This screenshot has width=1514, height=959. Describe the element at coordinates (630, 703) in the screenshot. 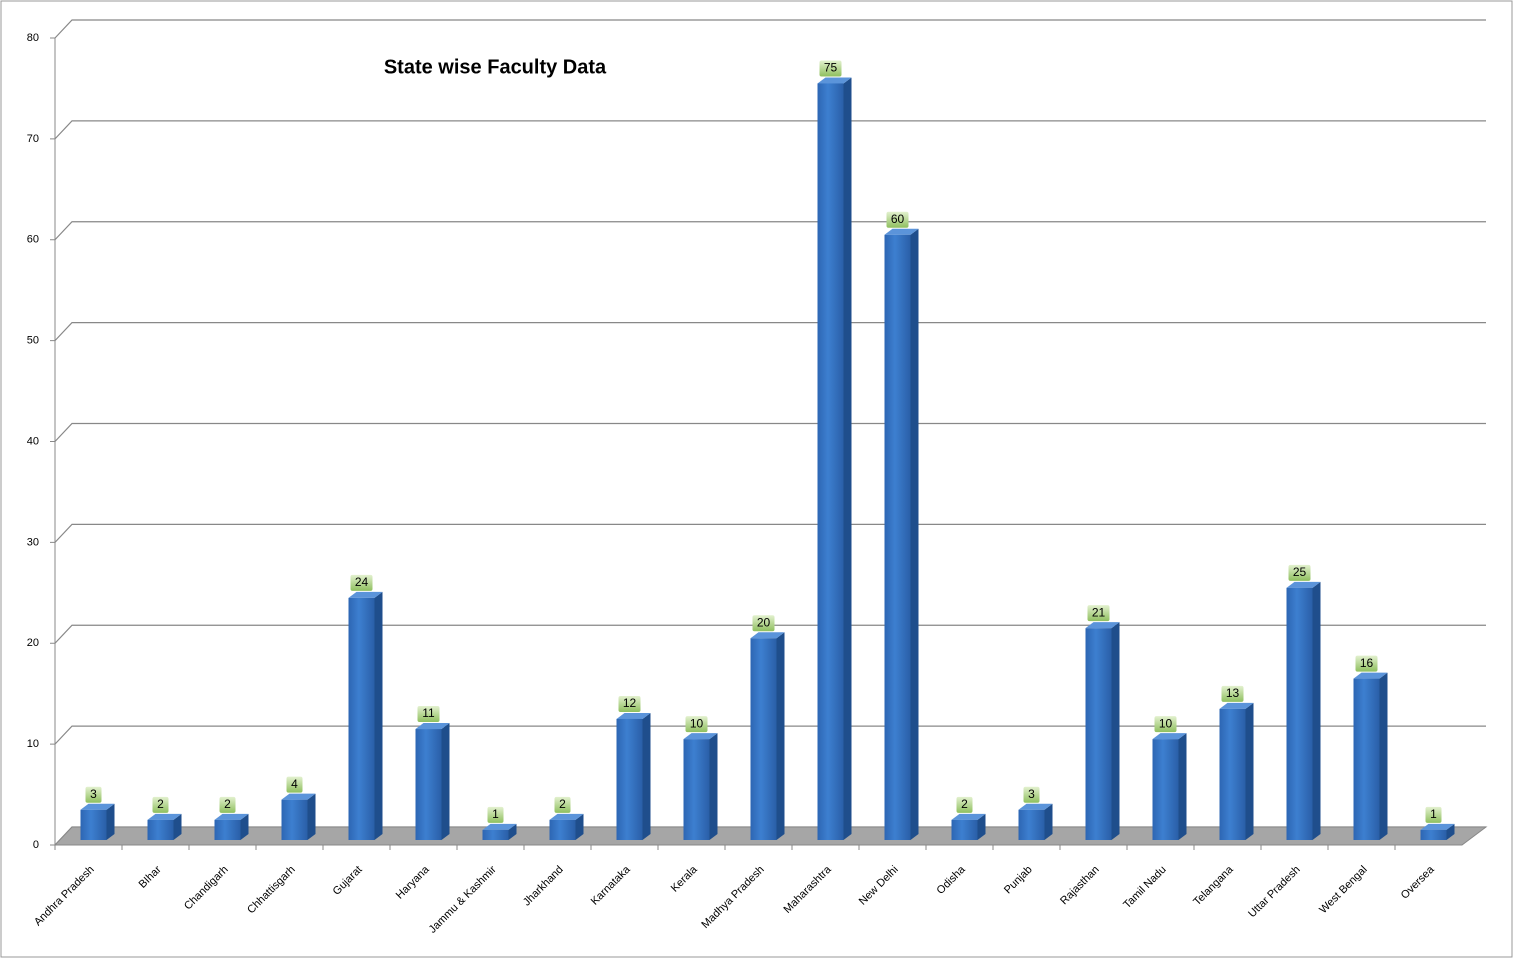

I see `value-label: 12` at that location.